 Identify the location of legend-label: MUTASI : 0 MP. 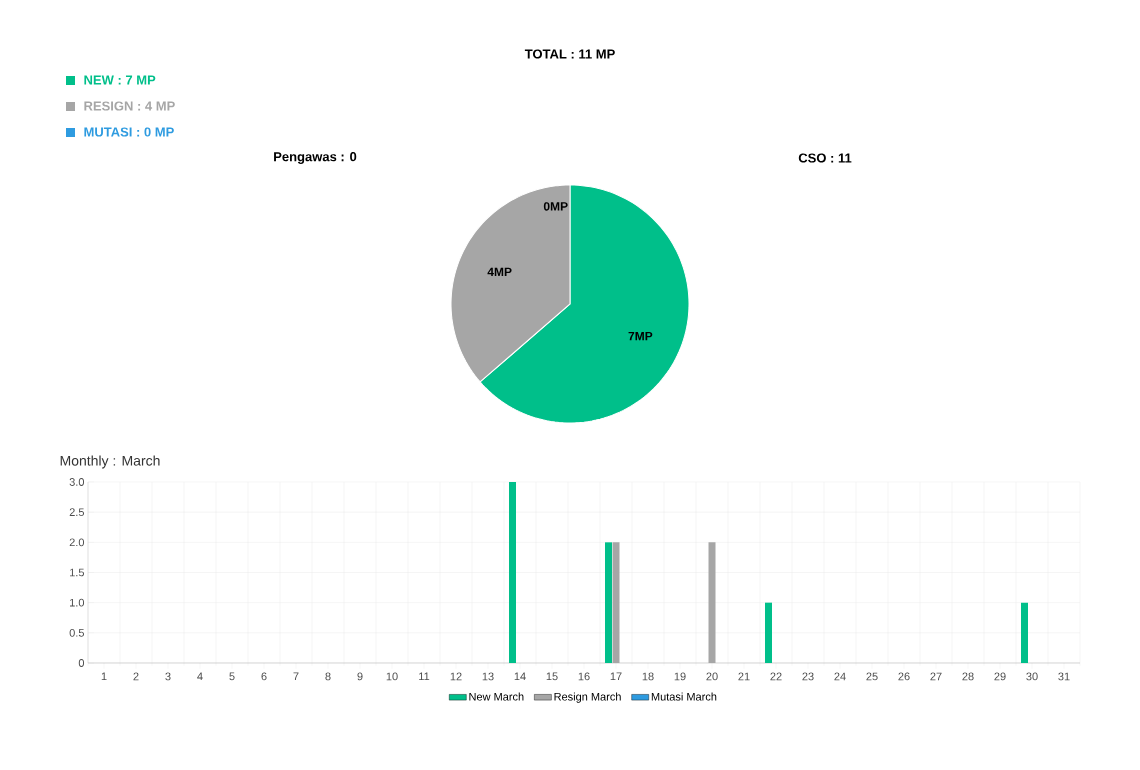
(129, 132).